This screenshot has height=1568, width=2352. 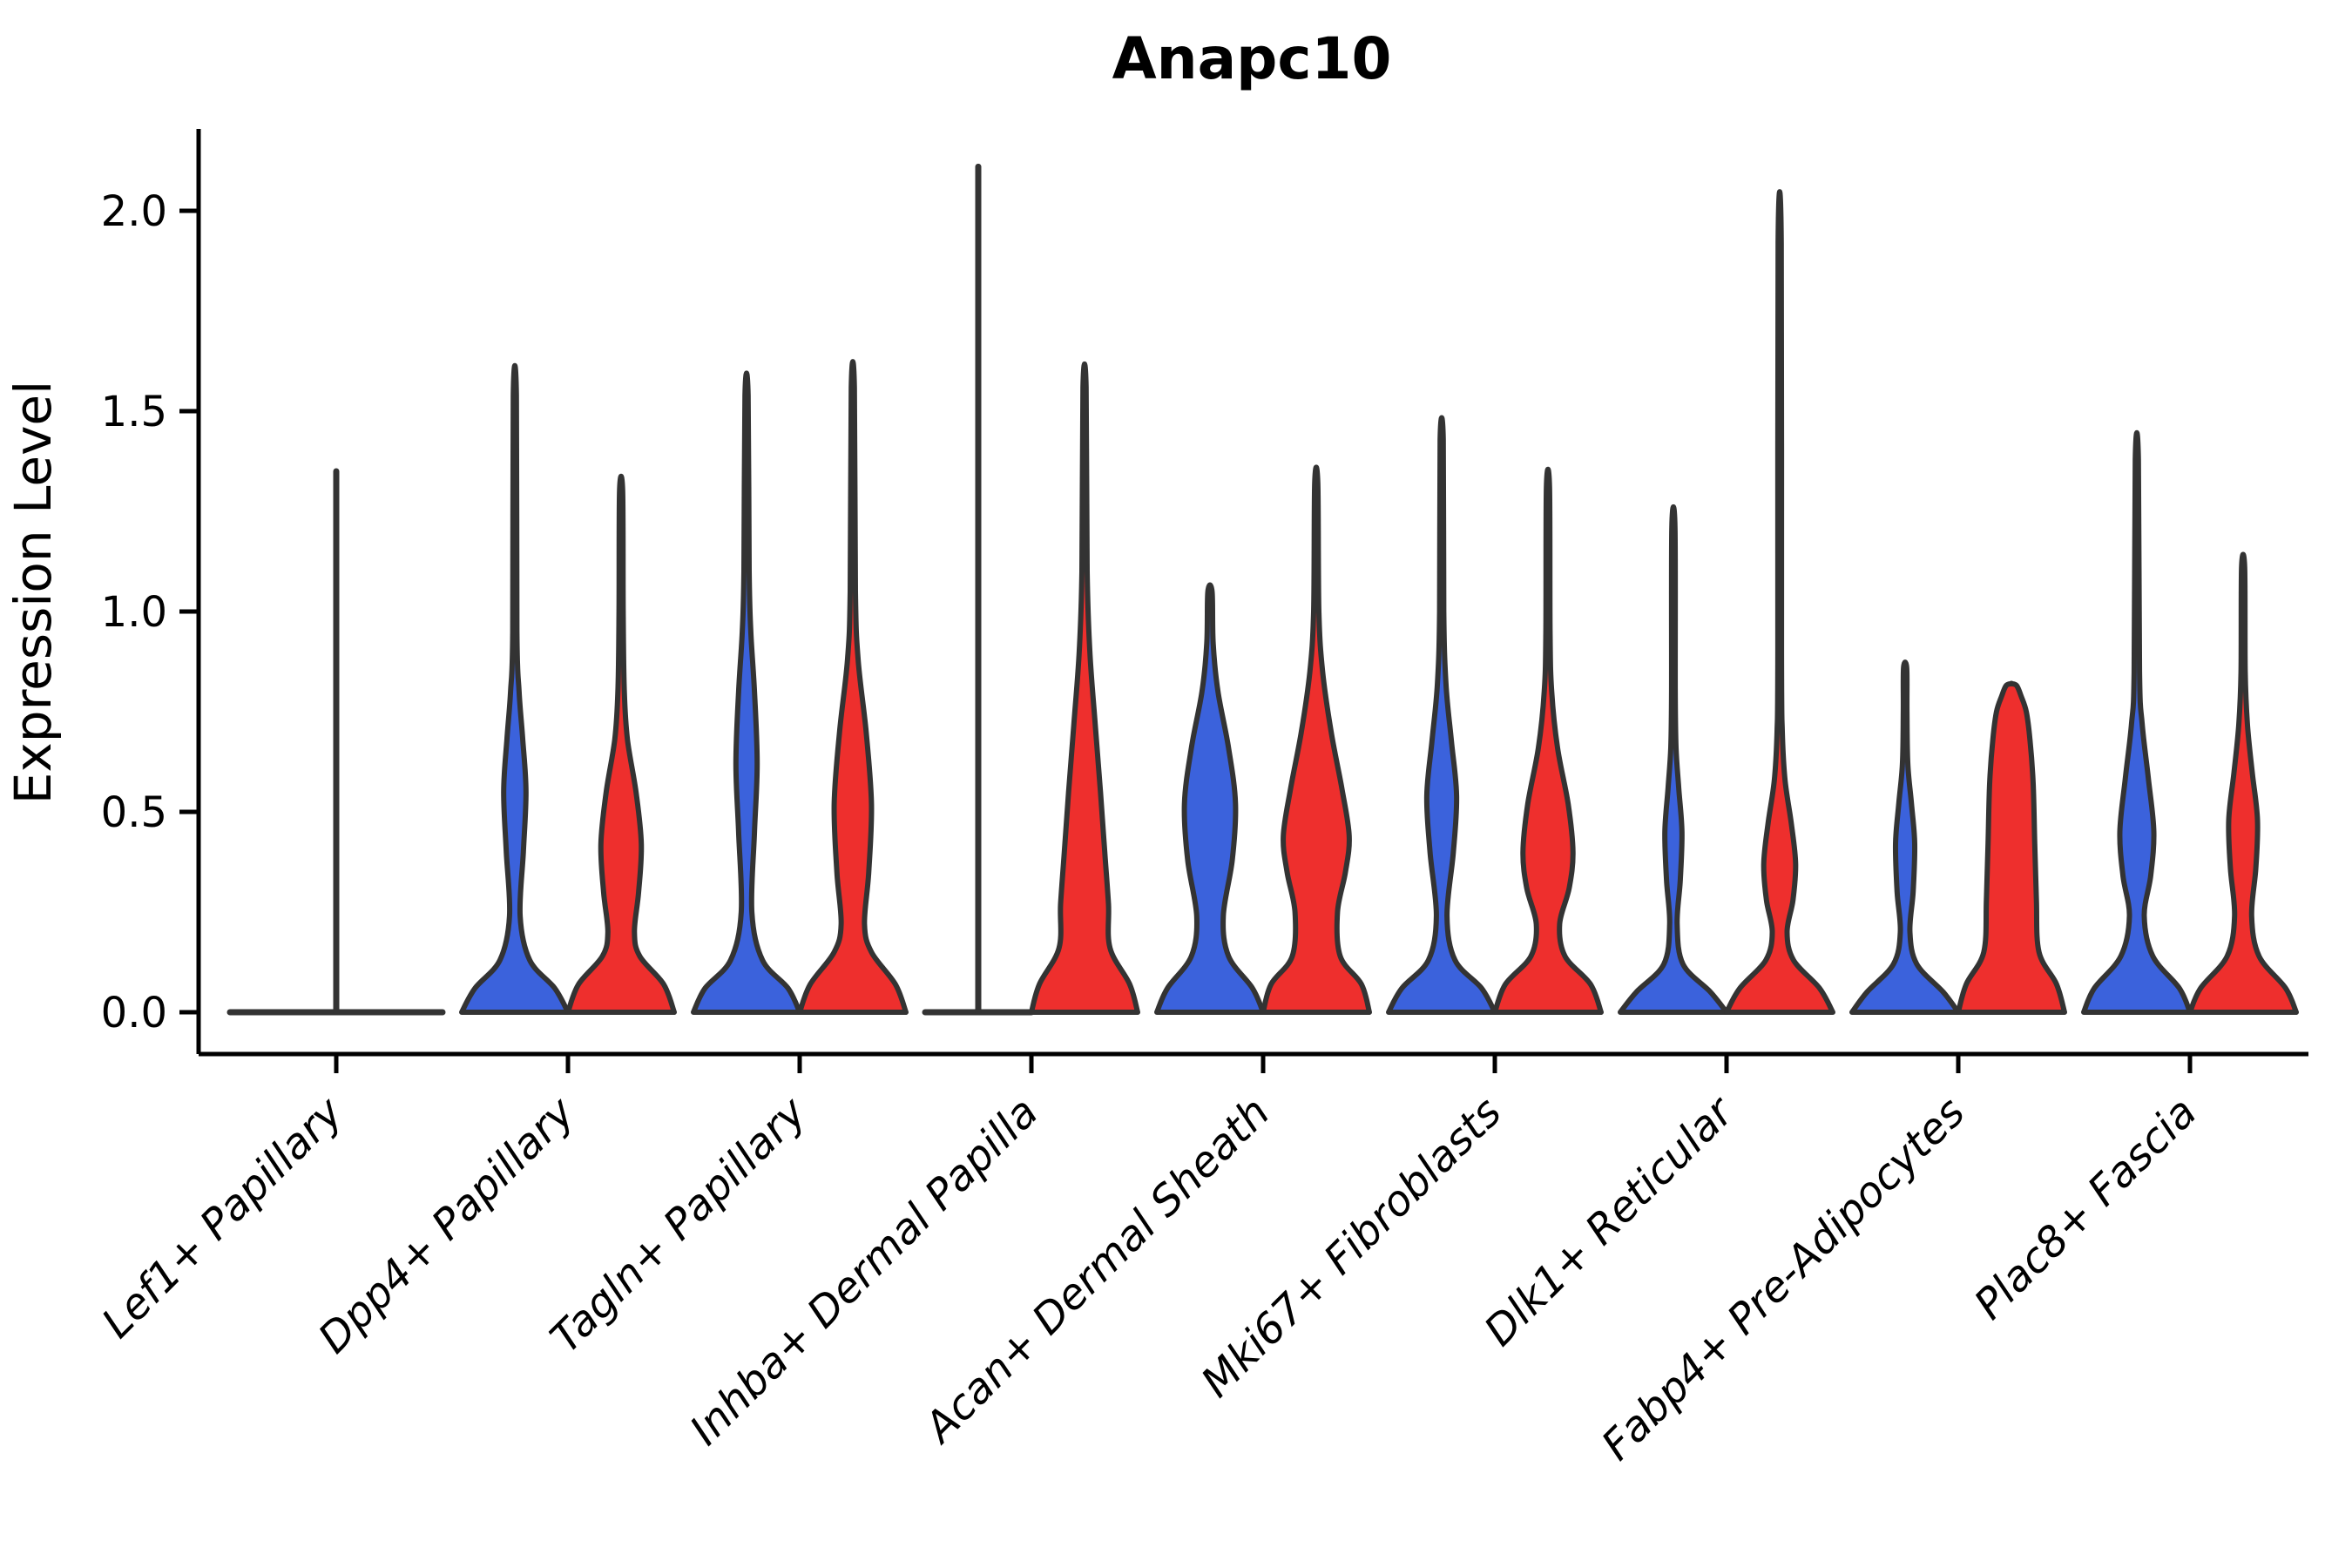 I want to click on violin-Dpp4+ Papillary-right, so click(x=621, y=744).